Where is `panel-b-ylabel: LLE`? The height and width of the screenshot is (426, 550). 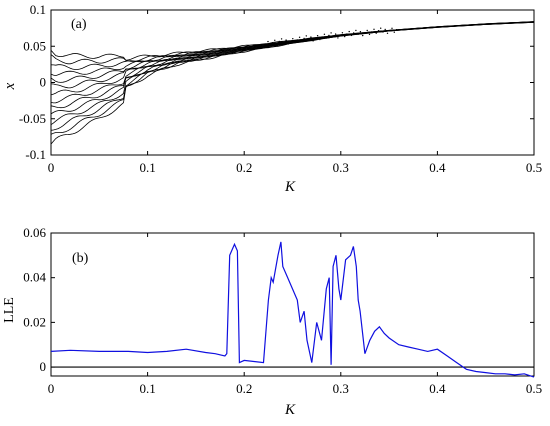 panel-b-ylabel: LLE is located at coordinates (9, 310).